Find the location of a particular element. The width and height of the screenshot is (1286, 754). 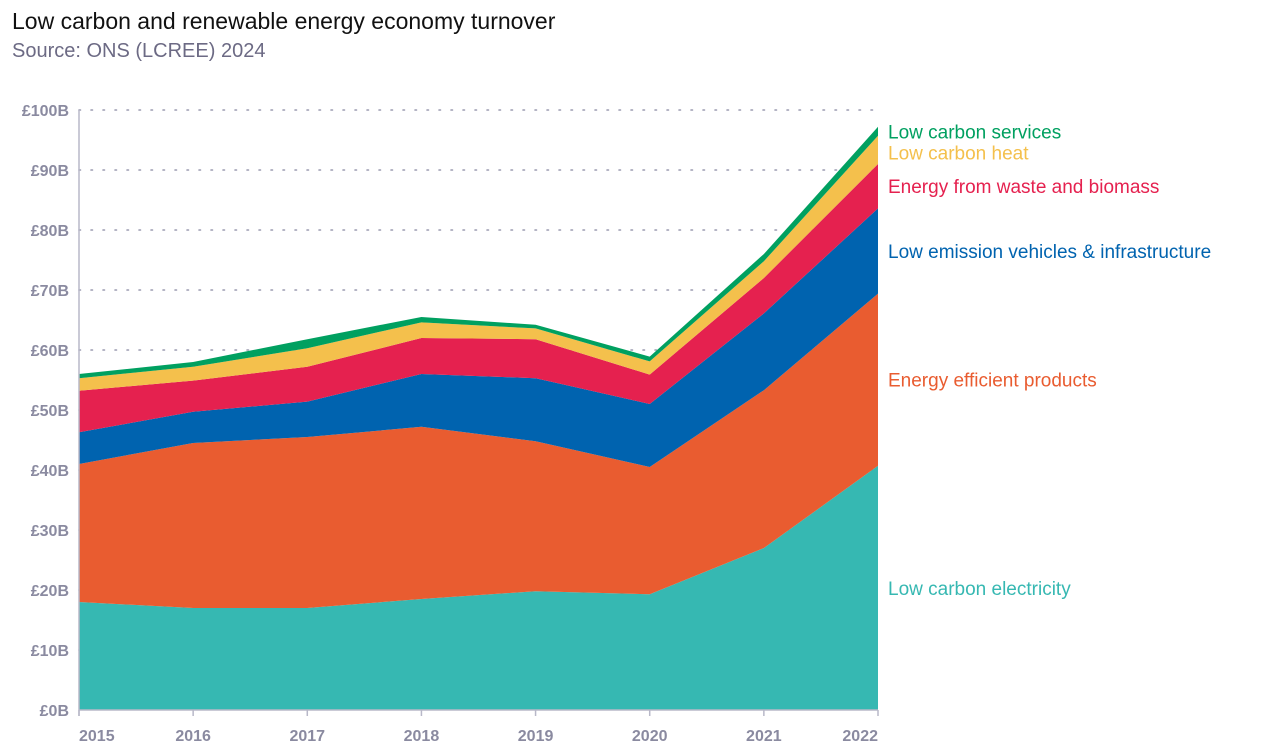

series-label-3: Energy from waste and biomass is located at coordinates (1023, 187).